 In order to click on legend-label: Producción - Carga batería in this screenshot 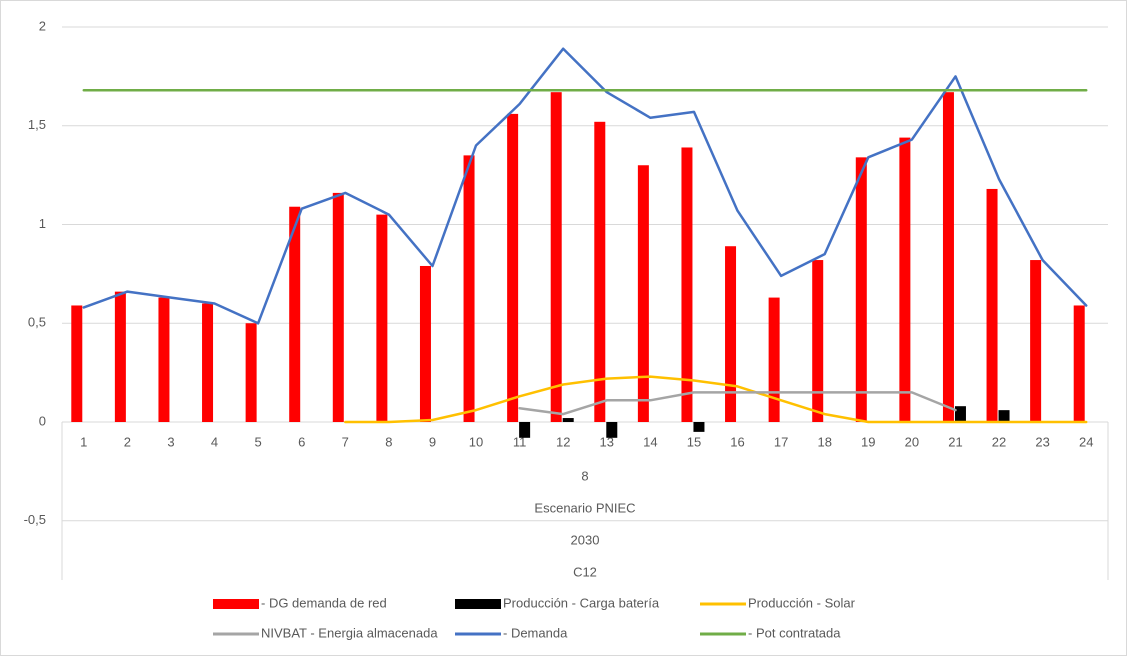, I will do `click(581, 602)`.